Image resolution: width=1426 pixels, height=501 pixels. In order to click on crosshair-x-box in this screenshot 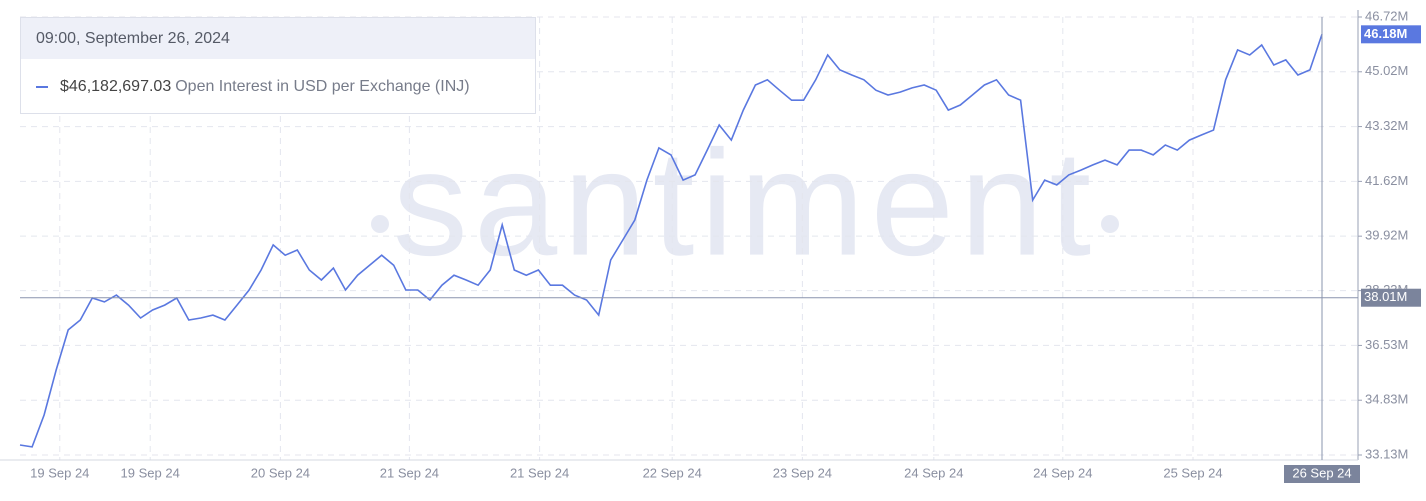, I will do `click(1322, 474)`.